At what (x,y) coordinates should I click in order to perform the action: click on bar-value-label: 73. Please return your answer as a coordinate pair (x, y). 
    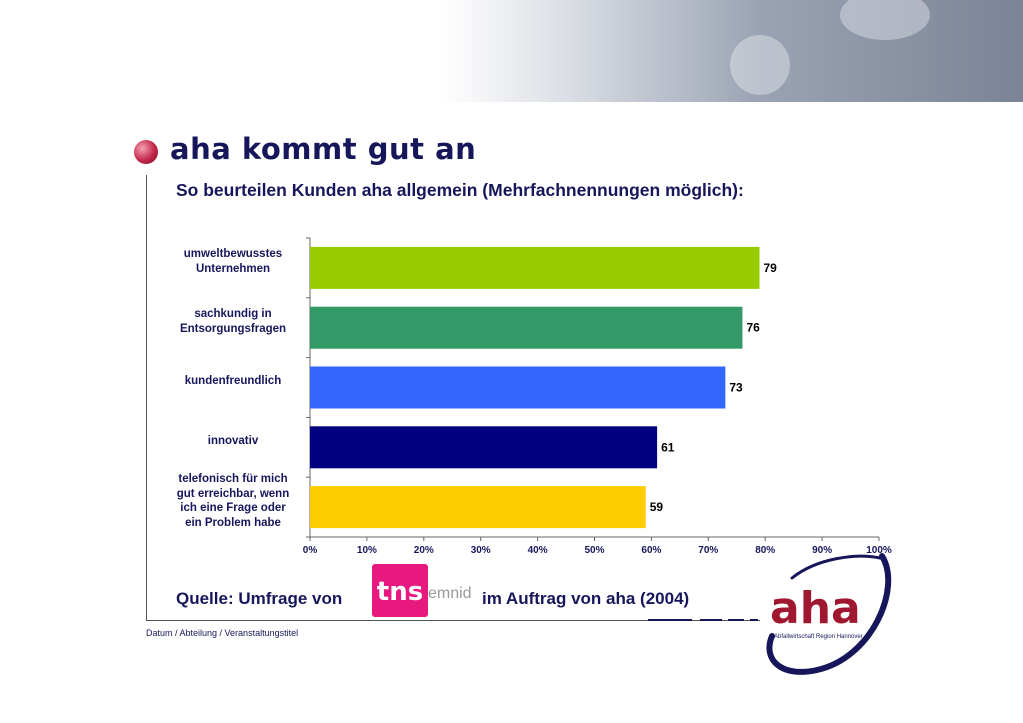
    Looking at the image, I should click on (736, 388).